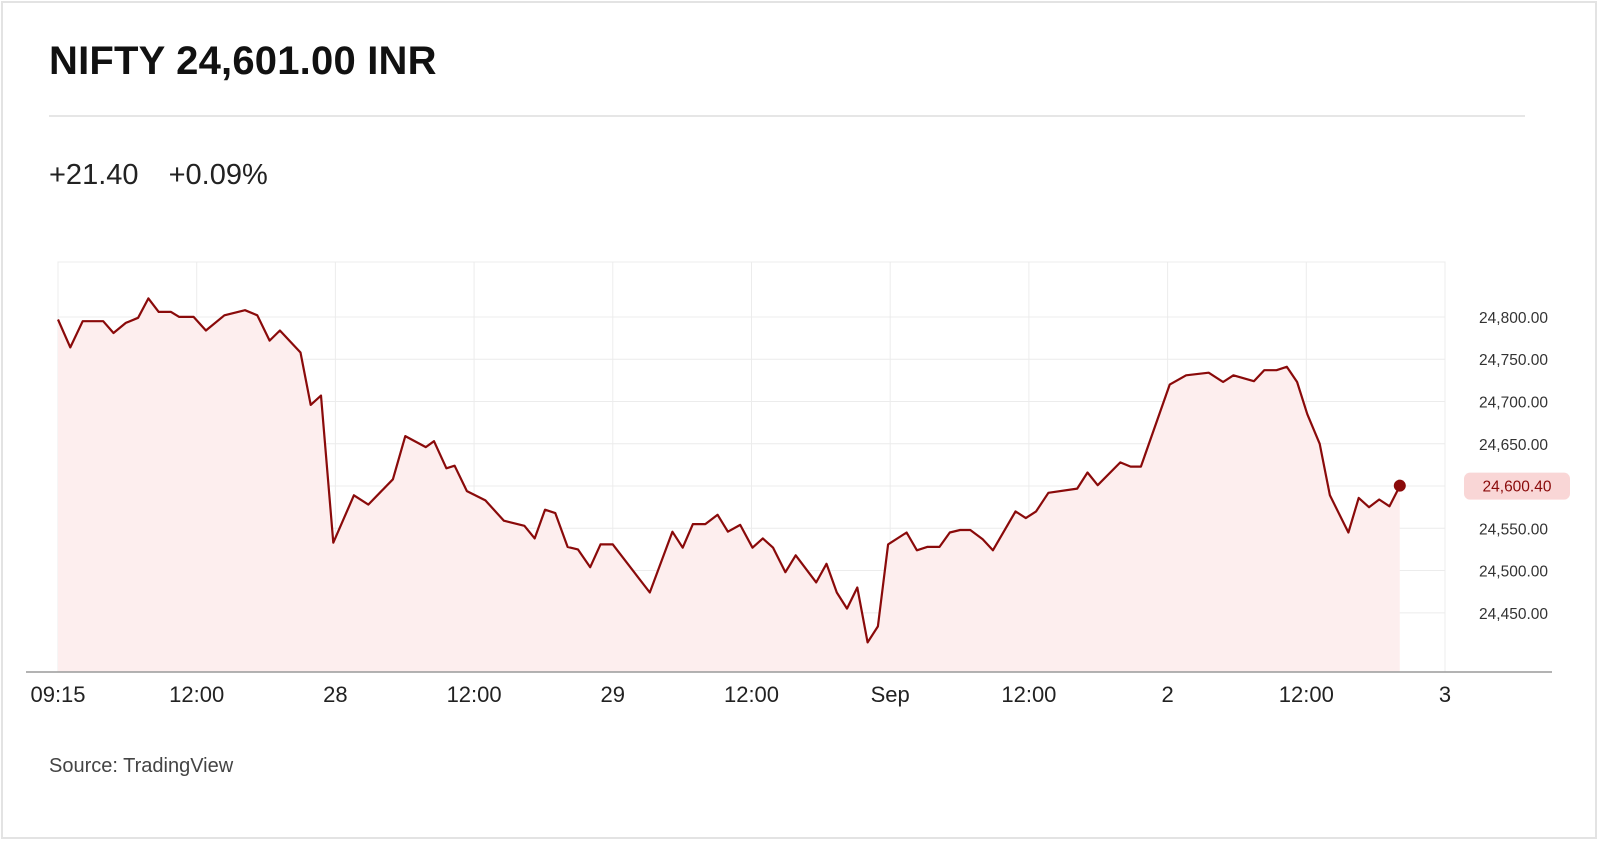 The image size is (1600, 842). Describe the element at coordinates (1513, 360) in the screenshot. I see `y-tick-label: 24,750.00` at that location.